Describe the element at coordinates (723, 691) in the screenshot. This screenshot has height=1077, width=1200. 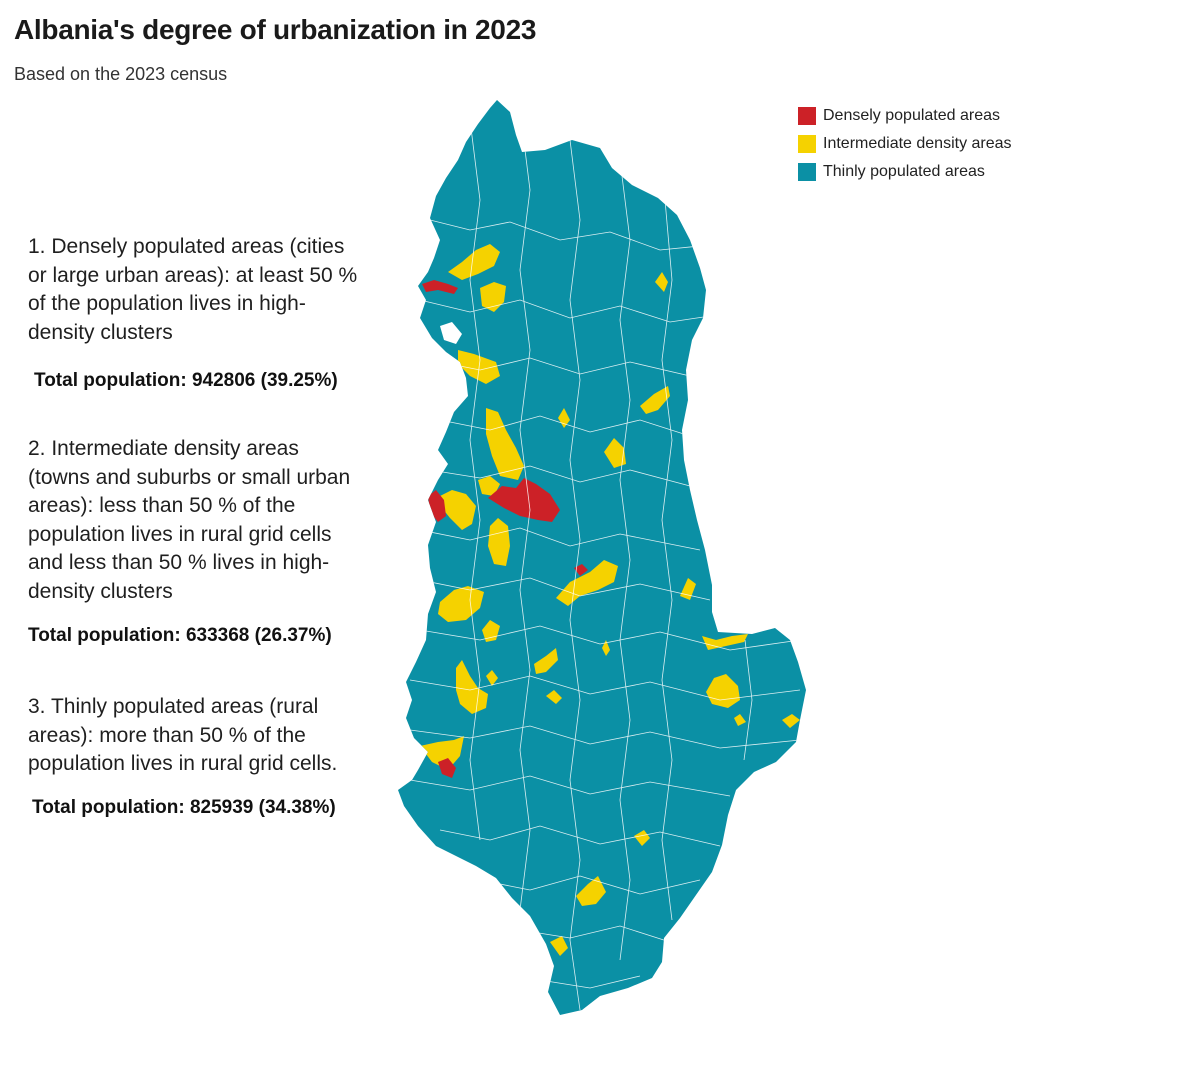
I see `region-korce` at that location.